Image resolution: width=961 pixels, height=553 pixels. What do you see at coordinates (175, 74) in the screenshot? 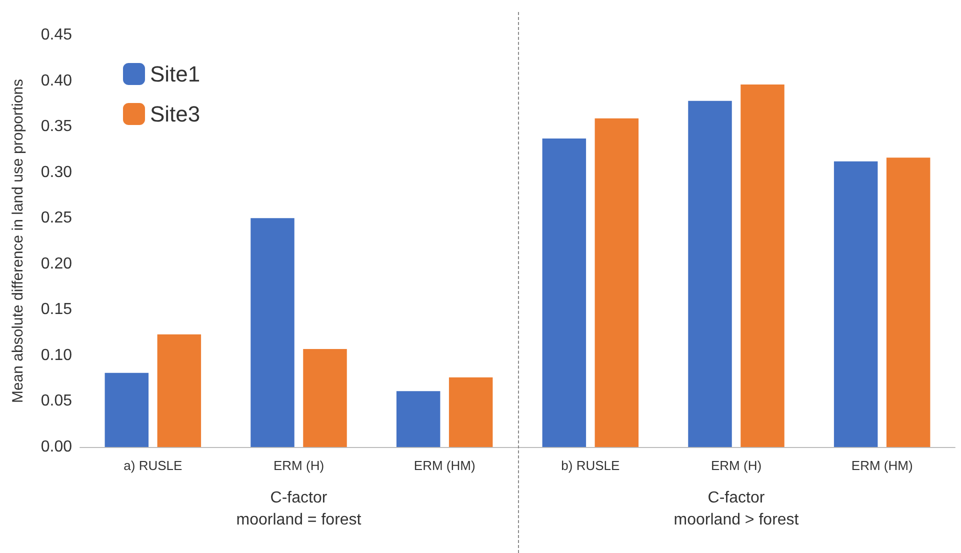
I see `legend-label: Site1` at bounding box center [175, 74].